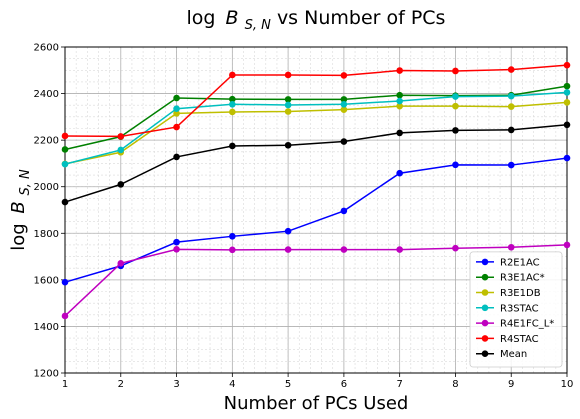  I want to click on legend-item: R2E1AC, so click(508, 262).